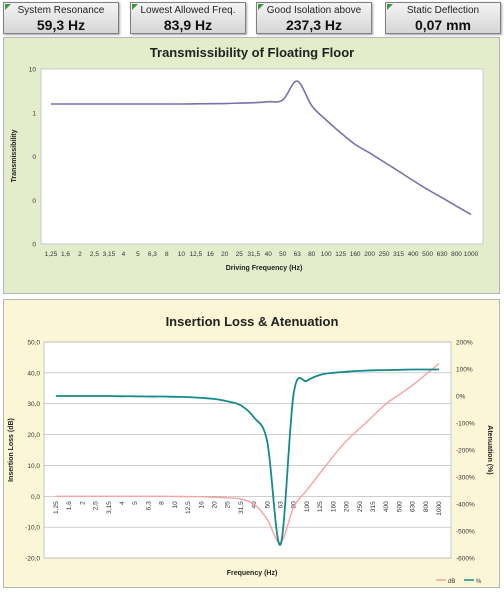 This screenshot has width=504, height=592. I want to click on y-tick-label: 1, so click(34, 113).